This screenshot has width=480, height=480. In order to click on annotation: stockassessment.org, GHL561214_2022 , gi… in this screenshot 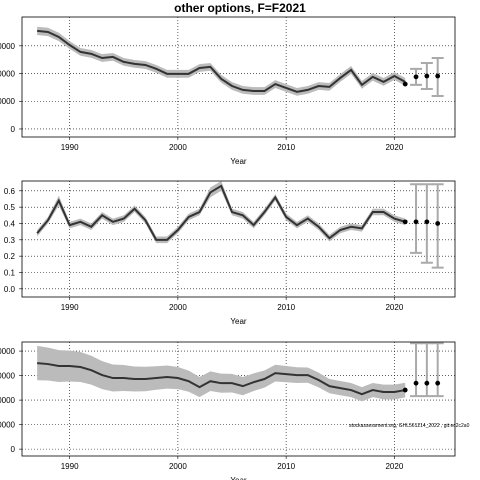, I will do `click(409, 426)`.